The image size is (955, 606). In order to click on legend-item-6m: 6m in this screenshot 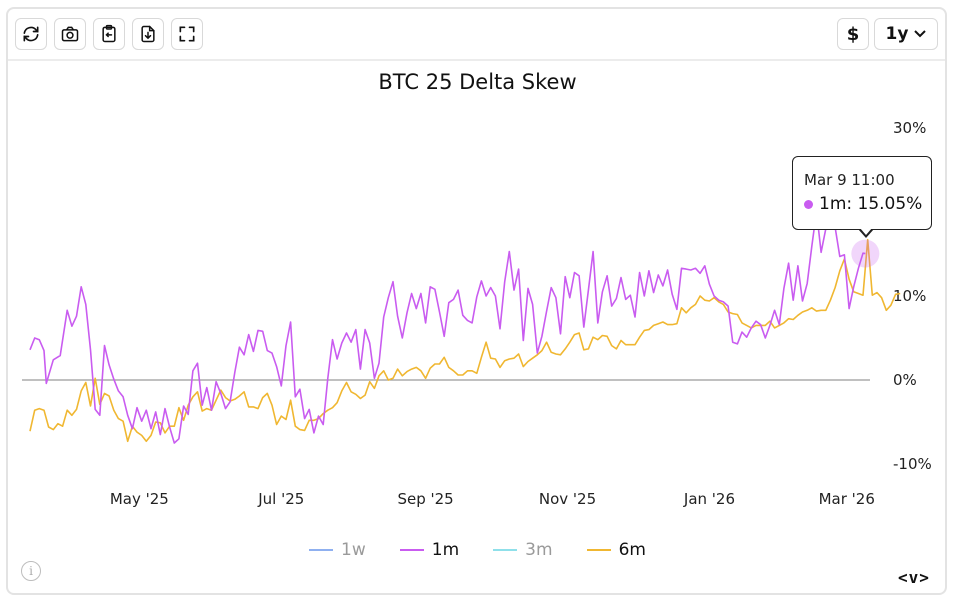, I will do `click(616, 550)`.